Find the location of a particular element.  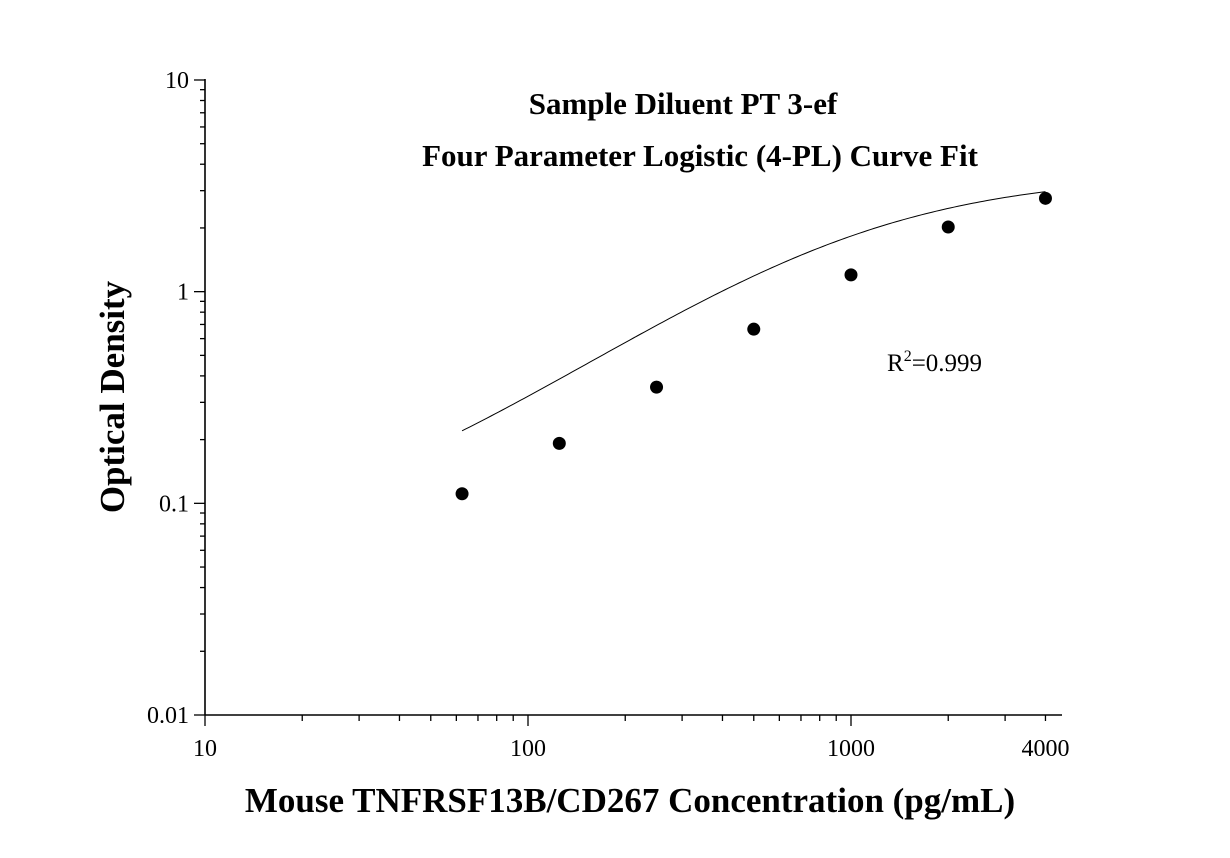

x-tick-label: 4000 is located at coordinates (1045, 749).